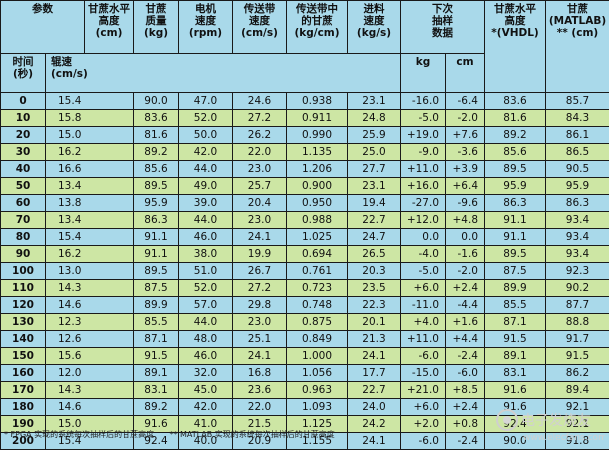 The image size is (609, 450). I want to click on cell-sugar-level: 86.3, so click(156, 220).